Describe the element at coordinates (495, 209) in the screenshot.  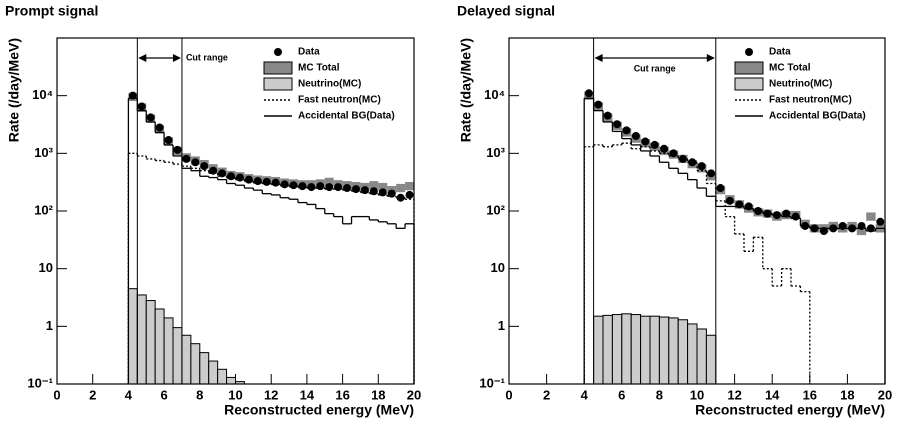
I see `y-tick-label: 10²` at that location.